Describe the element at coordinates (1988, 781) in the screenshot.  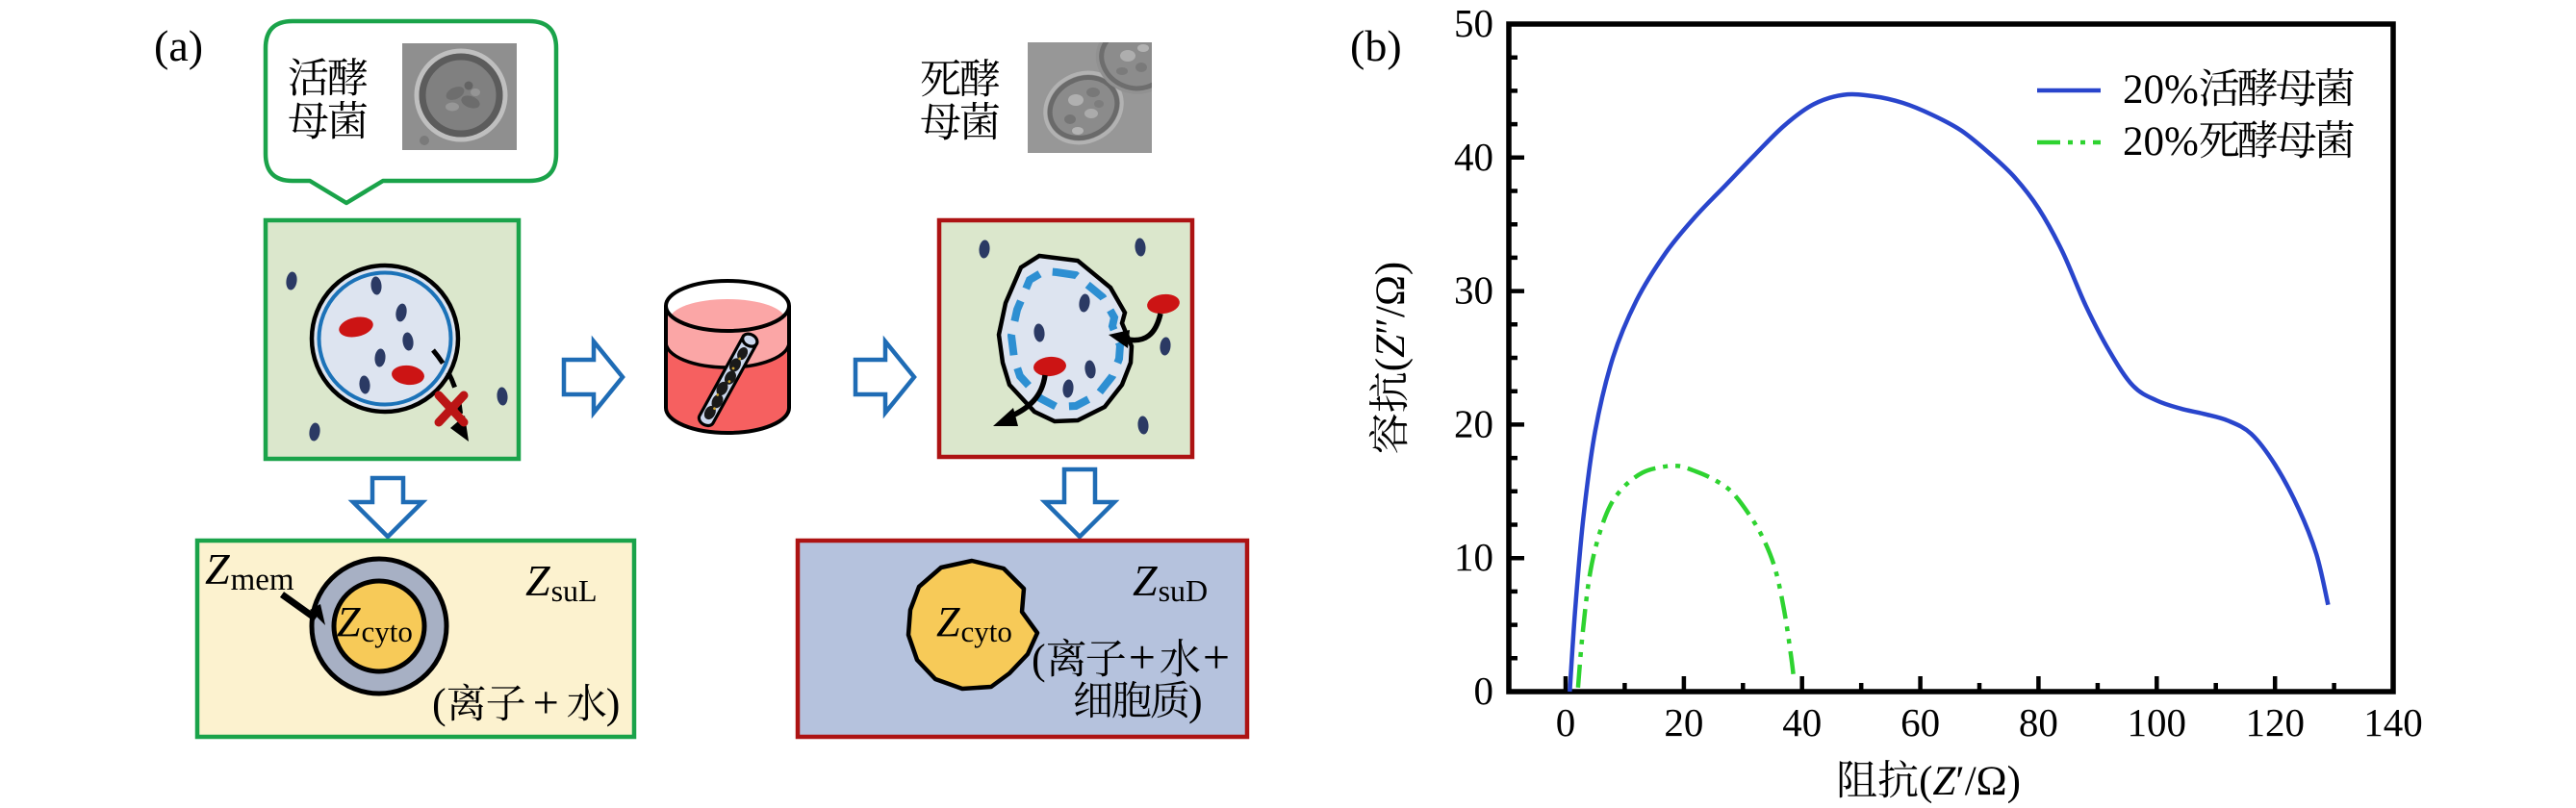
I see `svg-text: ′/Ω)` at that location.